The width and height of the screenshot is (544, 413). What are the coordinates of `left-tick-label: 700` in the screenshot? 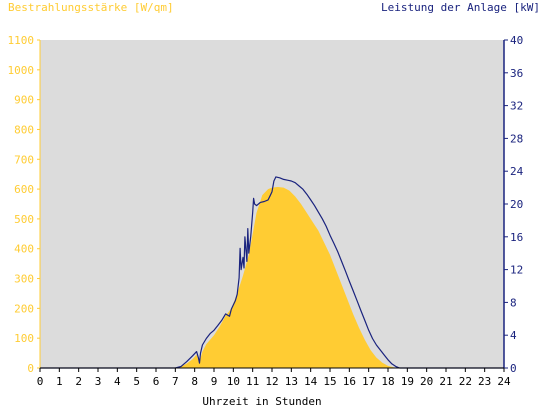 It's located at (24, 159).